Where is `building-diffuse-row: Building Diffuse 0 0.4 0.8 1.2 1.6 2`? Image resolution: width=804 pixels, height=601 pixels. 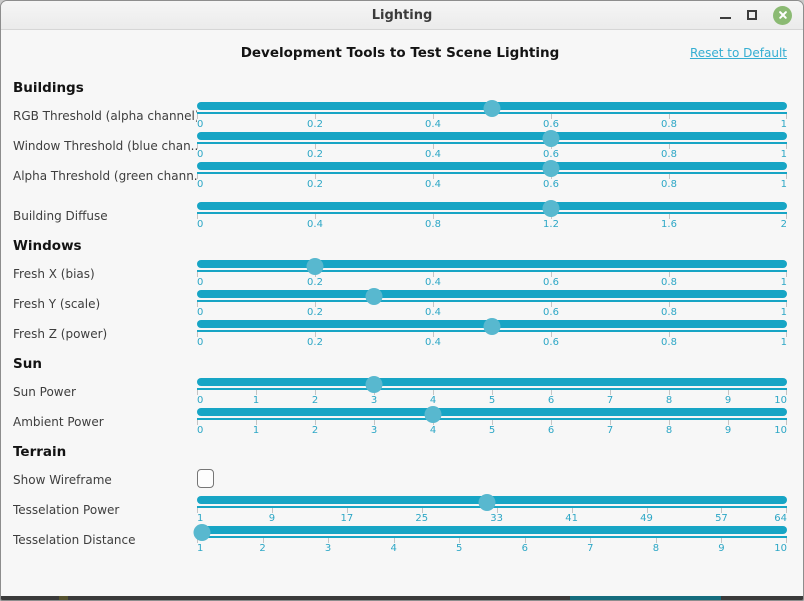 building-diffuse-row: Building Diffuse 0 0.4 0.8 1.2 1.6 2 is located at coordinates (400, 215).